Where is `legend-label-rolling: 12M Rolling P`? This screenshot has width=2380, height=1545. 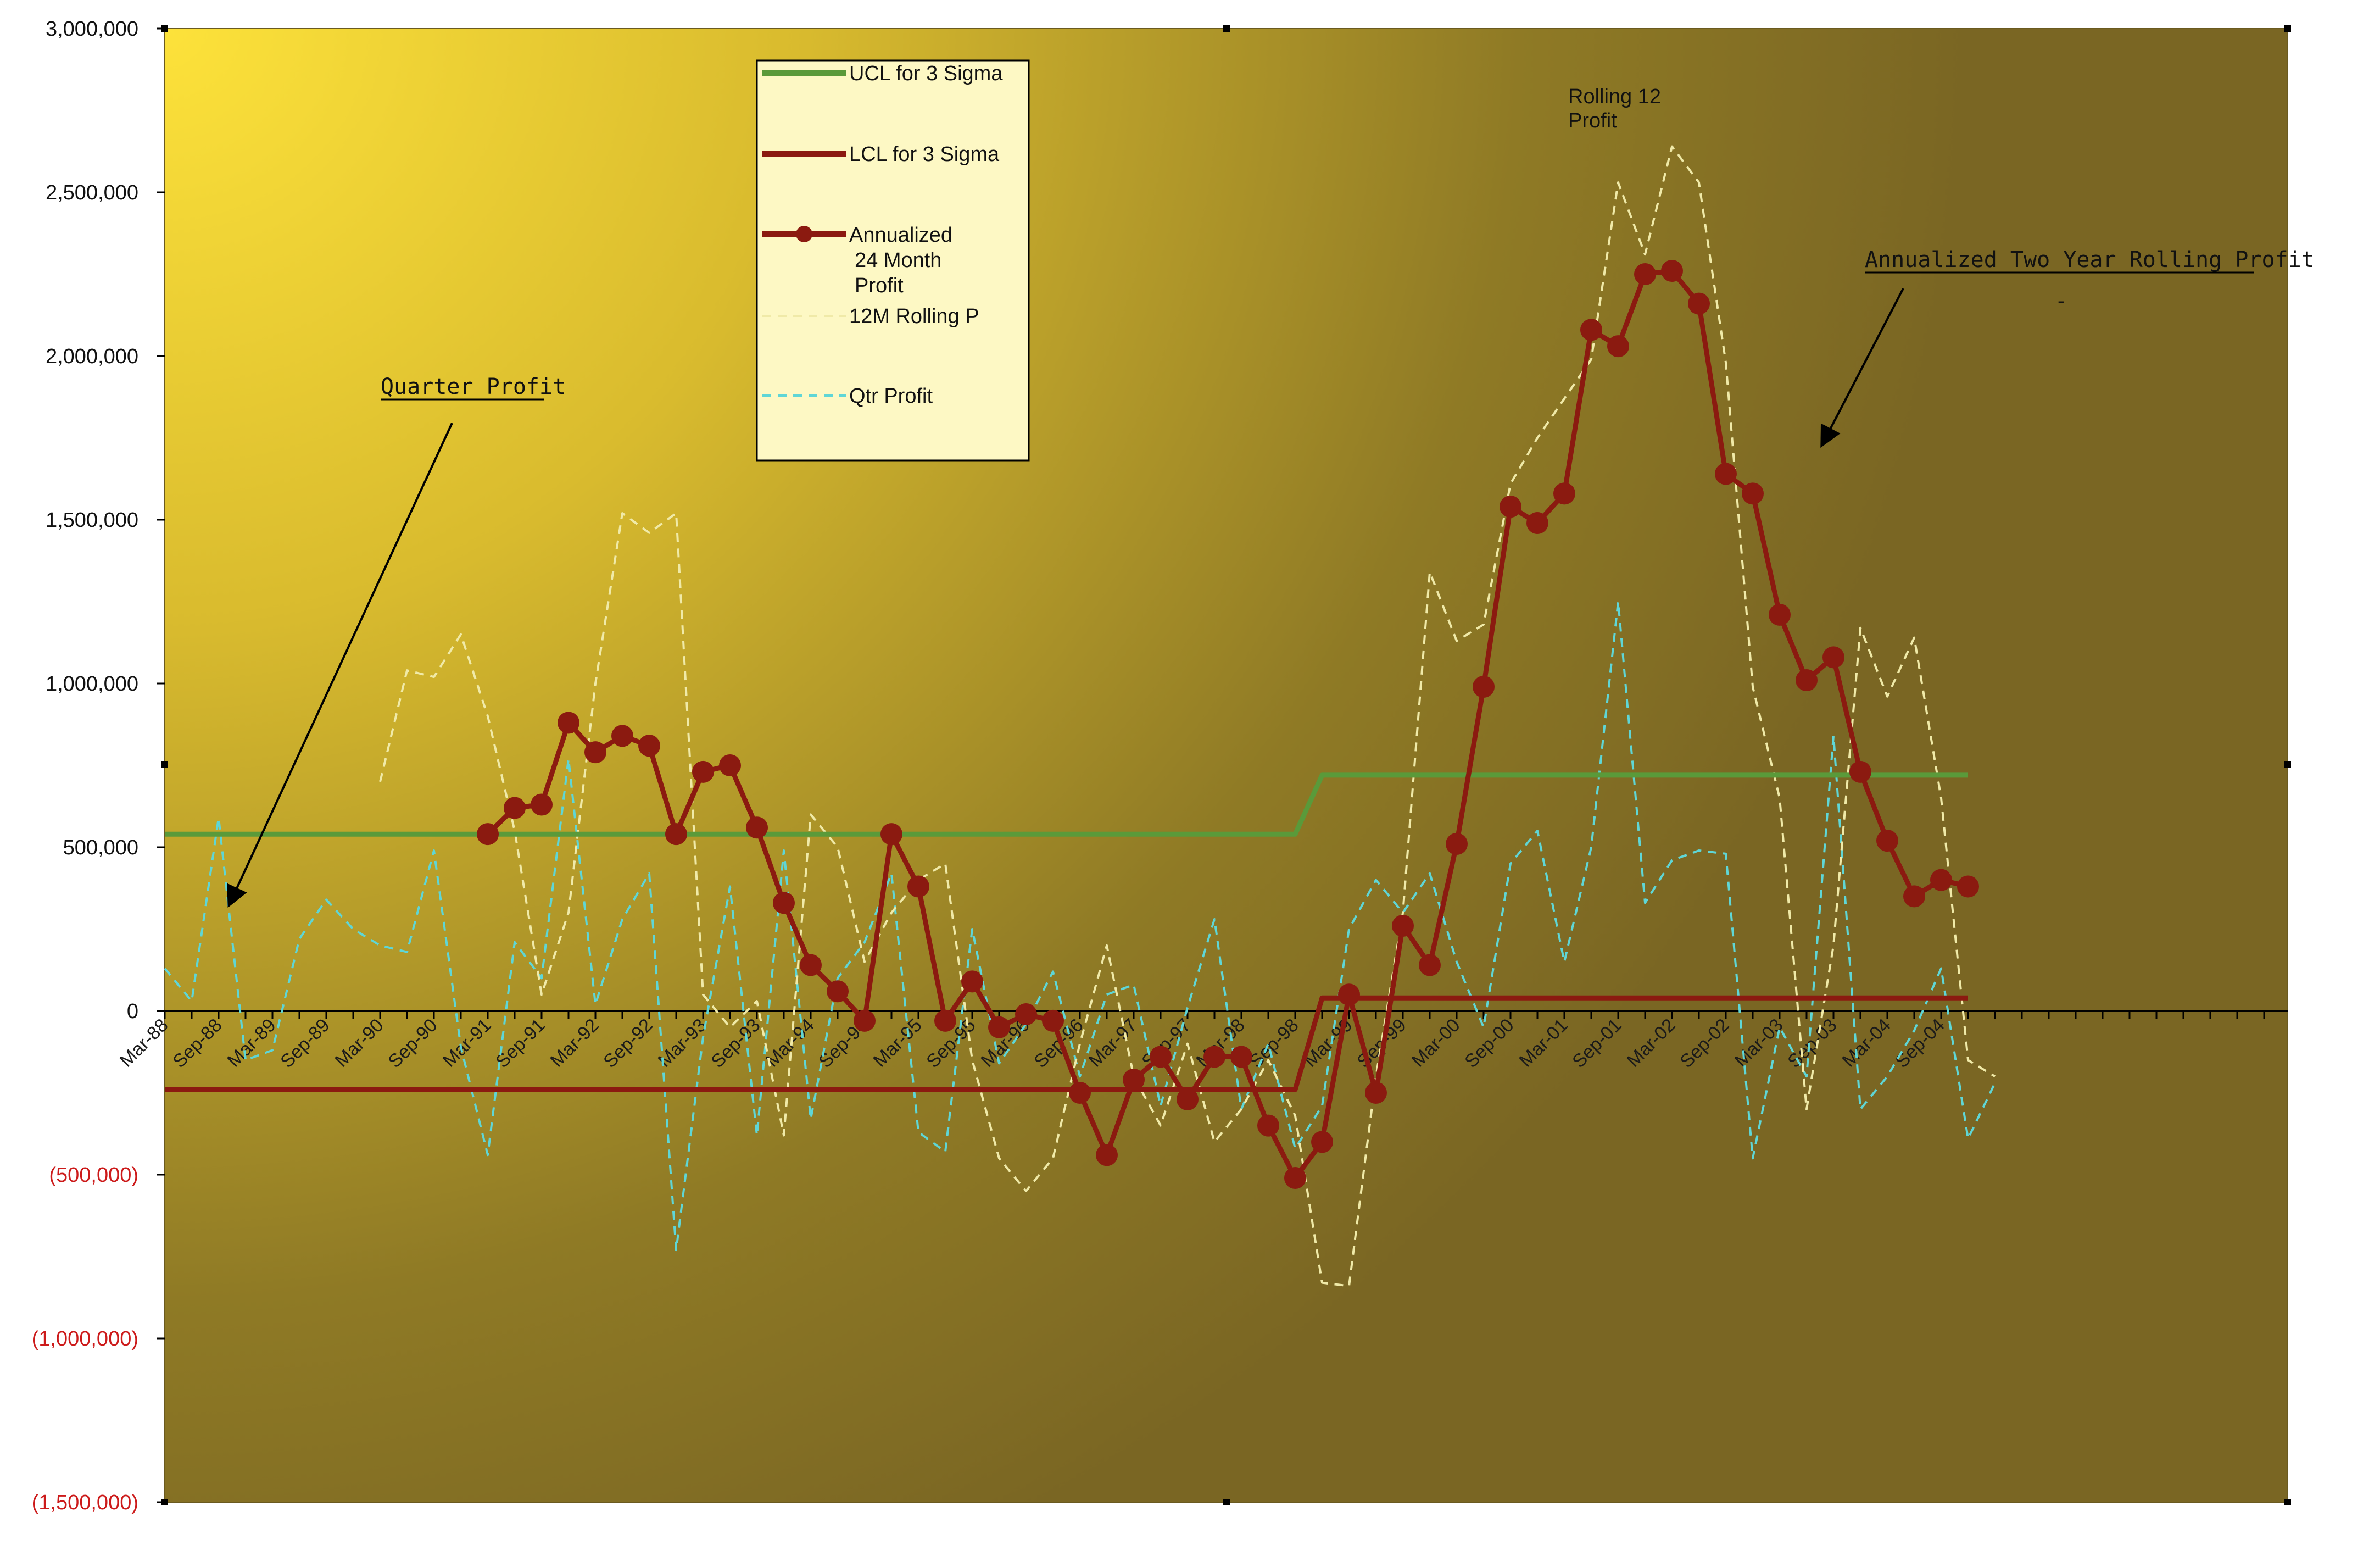
legend-label-rolling: 12M Rolling P is located at coordinates (914, 316).